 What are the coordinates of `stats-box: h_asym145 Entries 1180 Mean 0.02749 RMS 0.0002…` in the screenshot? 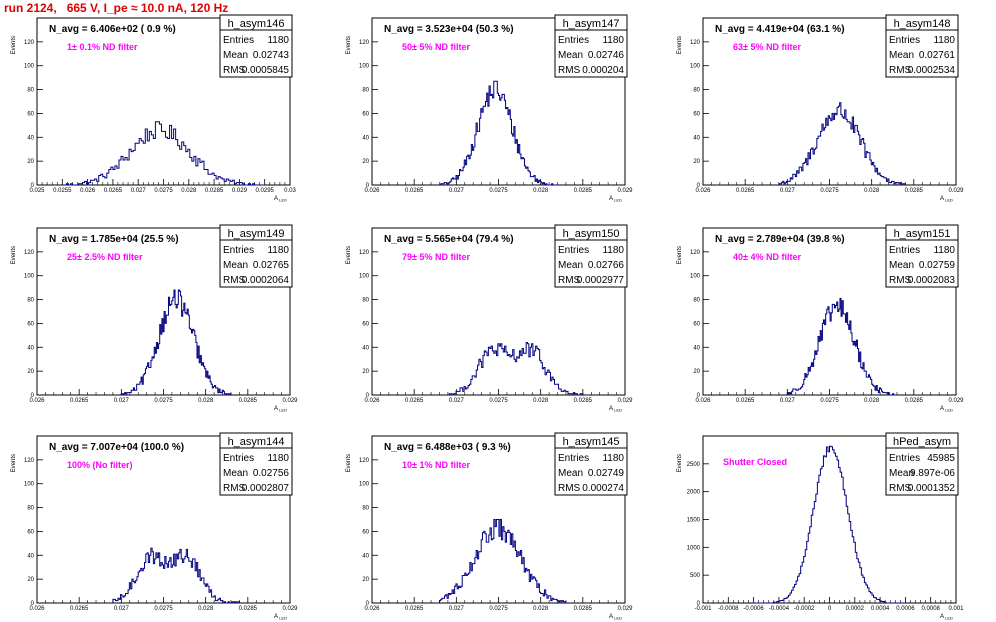 It's located at (591, 464).